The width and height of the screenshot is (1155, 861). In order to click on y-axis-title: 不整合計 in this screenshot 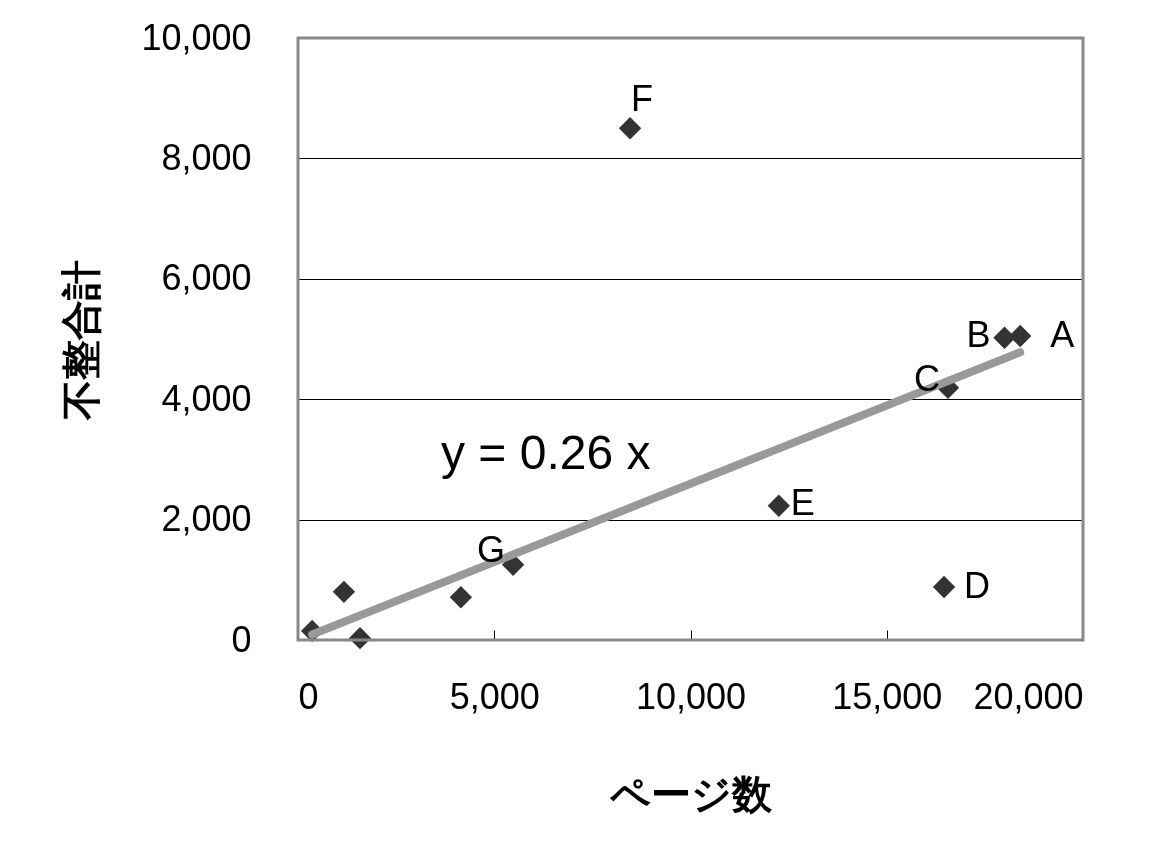, I will do `click(81, 340)`.